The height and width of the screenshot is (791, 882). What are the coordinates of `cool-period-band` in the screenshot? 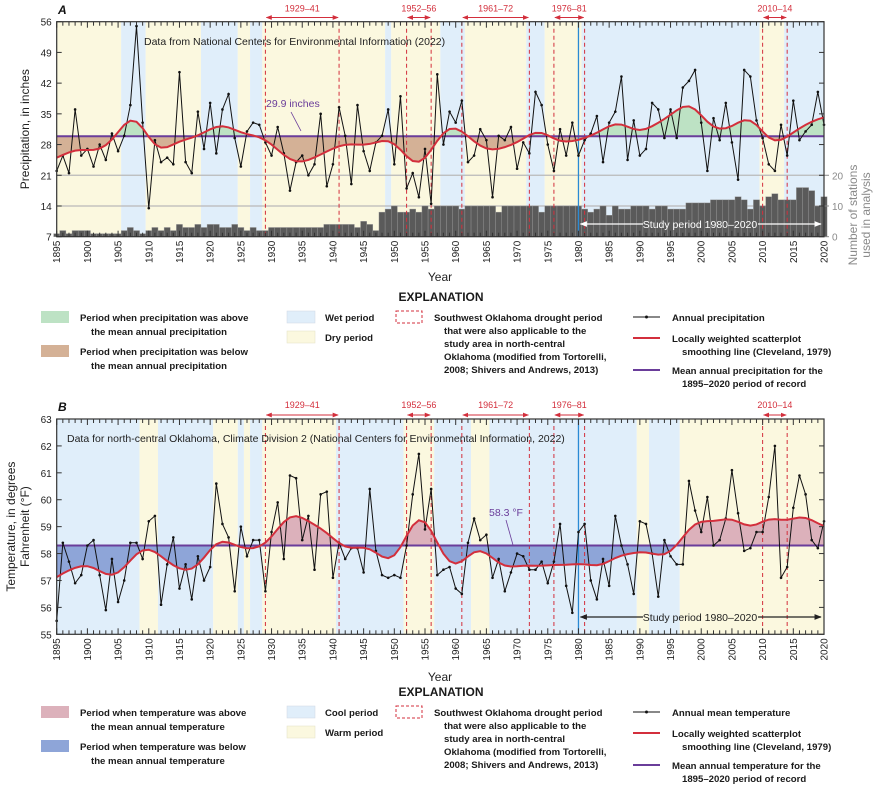 It's located at (664, 527).